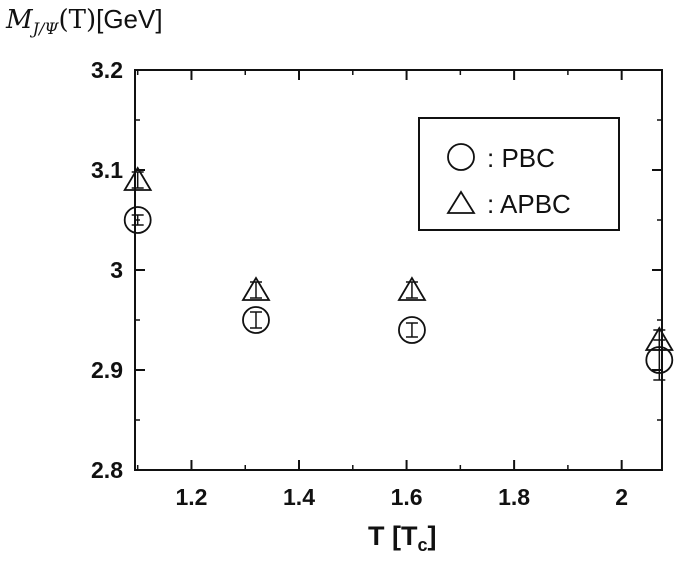 This screenshot has height=561, width=677. I want to click on x-tick-label: 1.6, so click(407, 497).